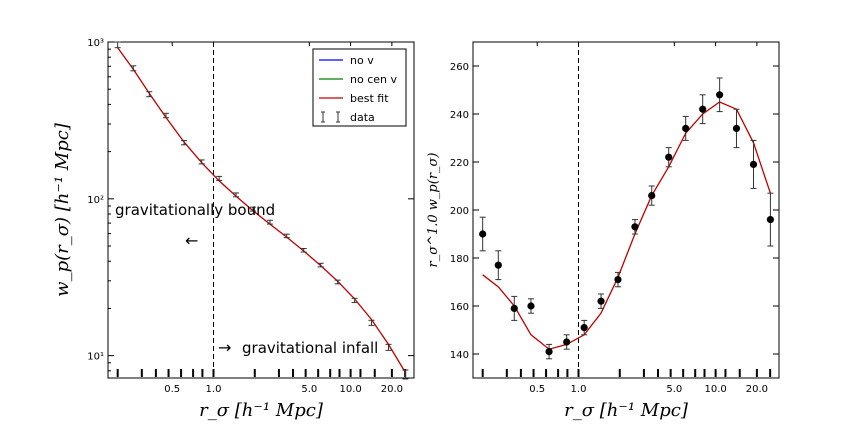 The height and width of the screenshot is (436, 864). What do you see at coordinates (369, 98) in the screenshot?
I see `legend-label-2: best fit` at bounding box center [369, 98].